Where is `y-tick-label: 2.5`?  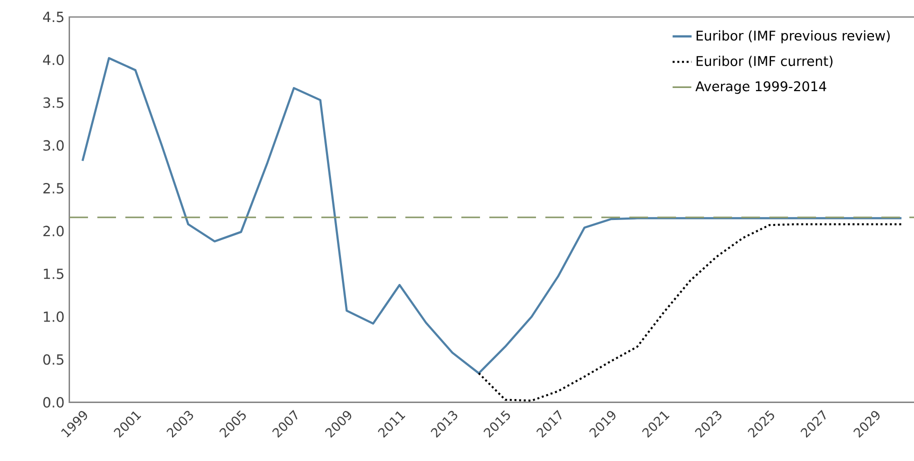
y-tick-label: 2.5 is located at coordinates (53, 188).